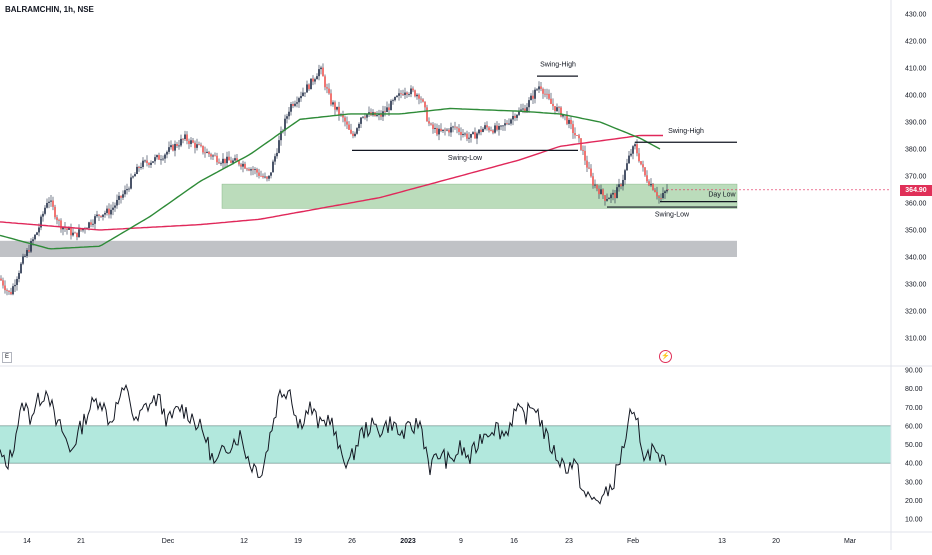  Describe the element at coordinates (465, 158) in the screenshot. I see `swing-low-1-label: Swing-Low` at that location.